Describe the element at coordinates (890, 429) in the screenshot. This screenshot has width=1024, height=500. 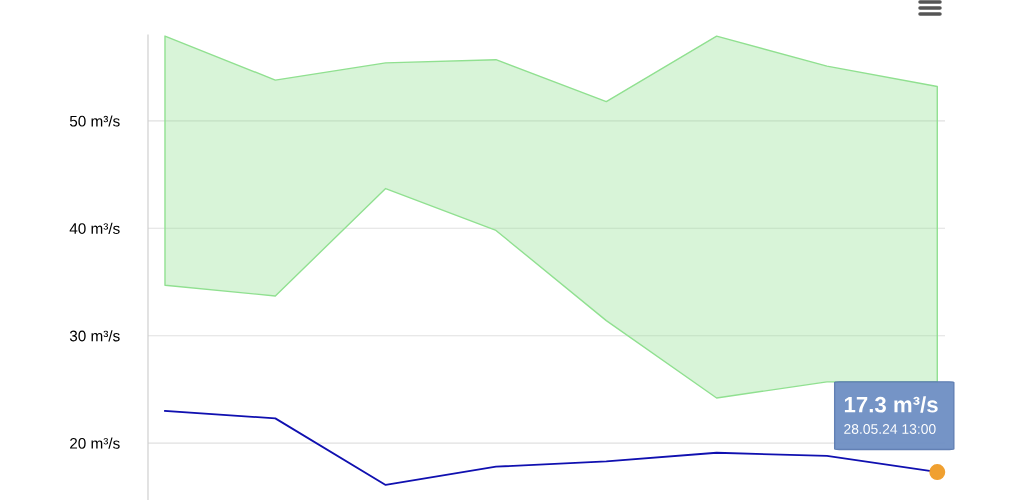
I see `annotation: 28.05.24 13:00` at that location.